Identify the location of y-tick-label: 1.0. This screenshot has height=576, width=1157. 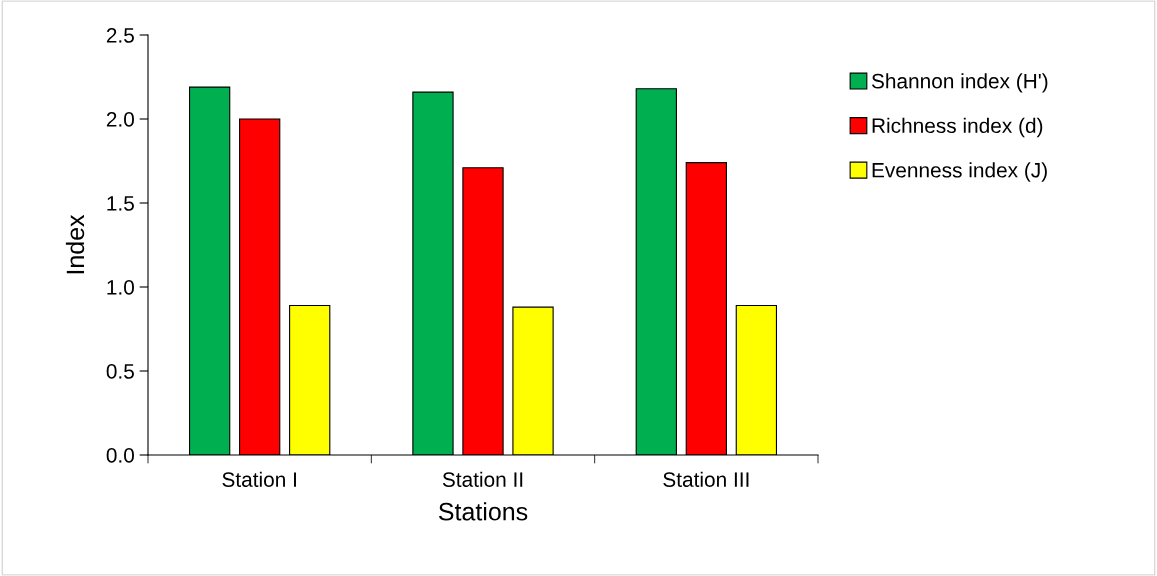
(120, 287).